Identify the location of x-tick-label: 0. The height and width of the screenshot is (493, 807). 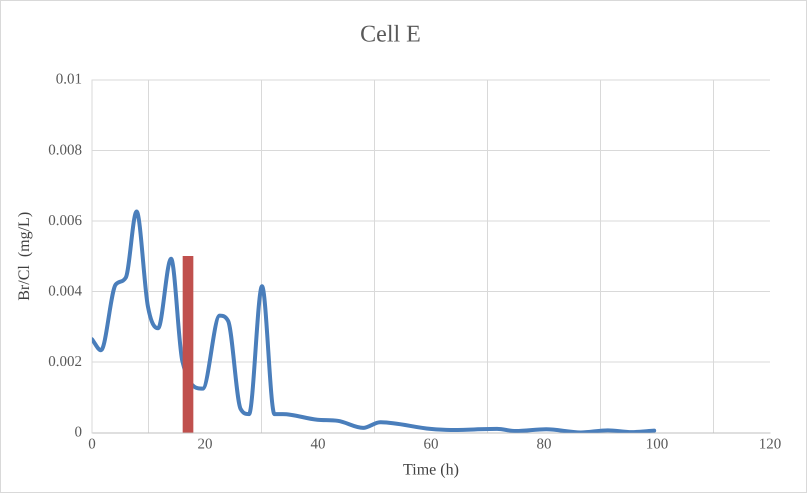
(92, 444).